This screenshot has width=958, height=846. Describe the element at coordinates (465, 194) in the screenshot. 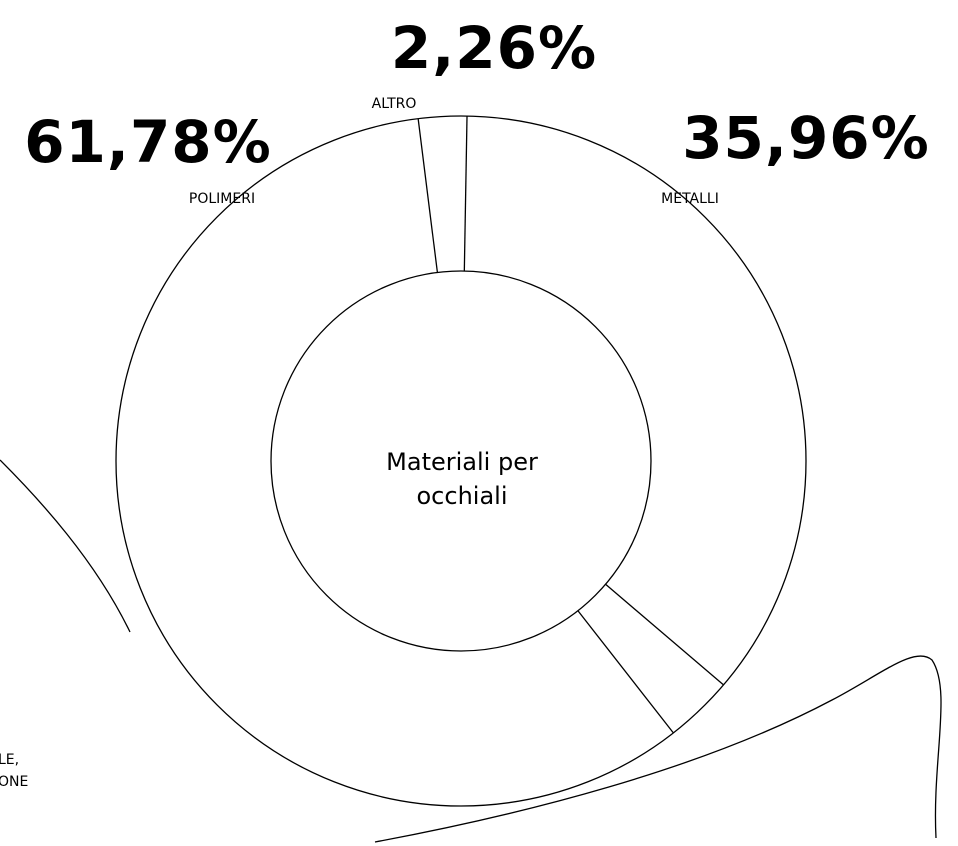

I see `slice-boundary-start-metalli` at that location.